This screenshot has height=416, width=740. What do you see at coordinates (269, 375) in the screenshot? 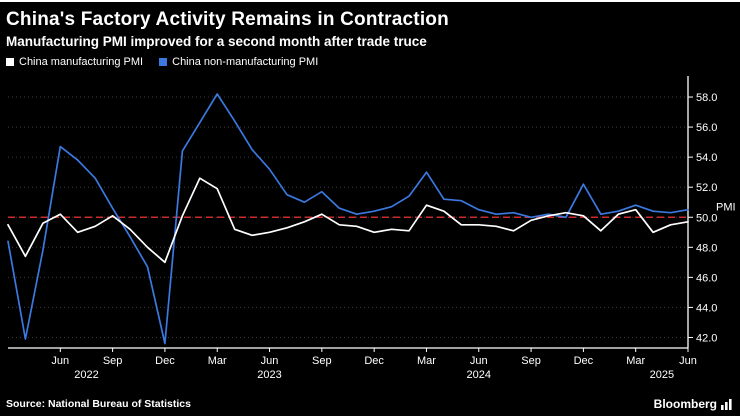
I see `year-label: 2023` at bounding box center [269, 375].